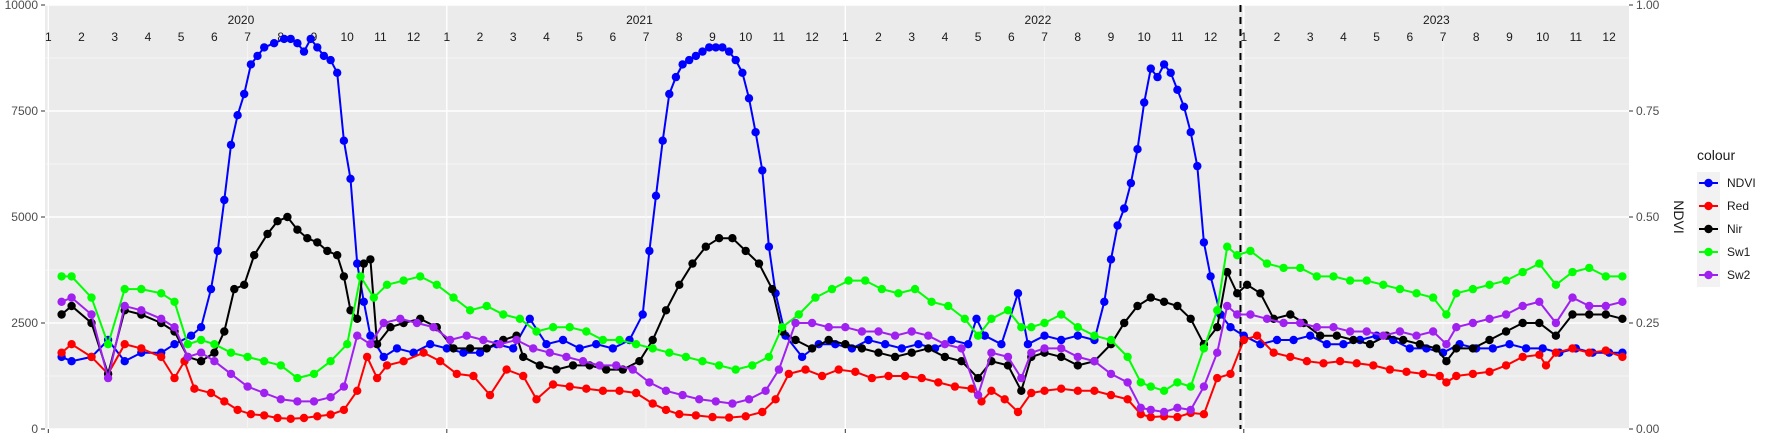 Image resolution: width=1773 pixels, height=442 pixels. Describe the element at coordinates (579, 37) in the screenshot. I see `month-label: 5` at that location.